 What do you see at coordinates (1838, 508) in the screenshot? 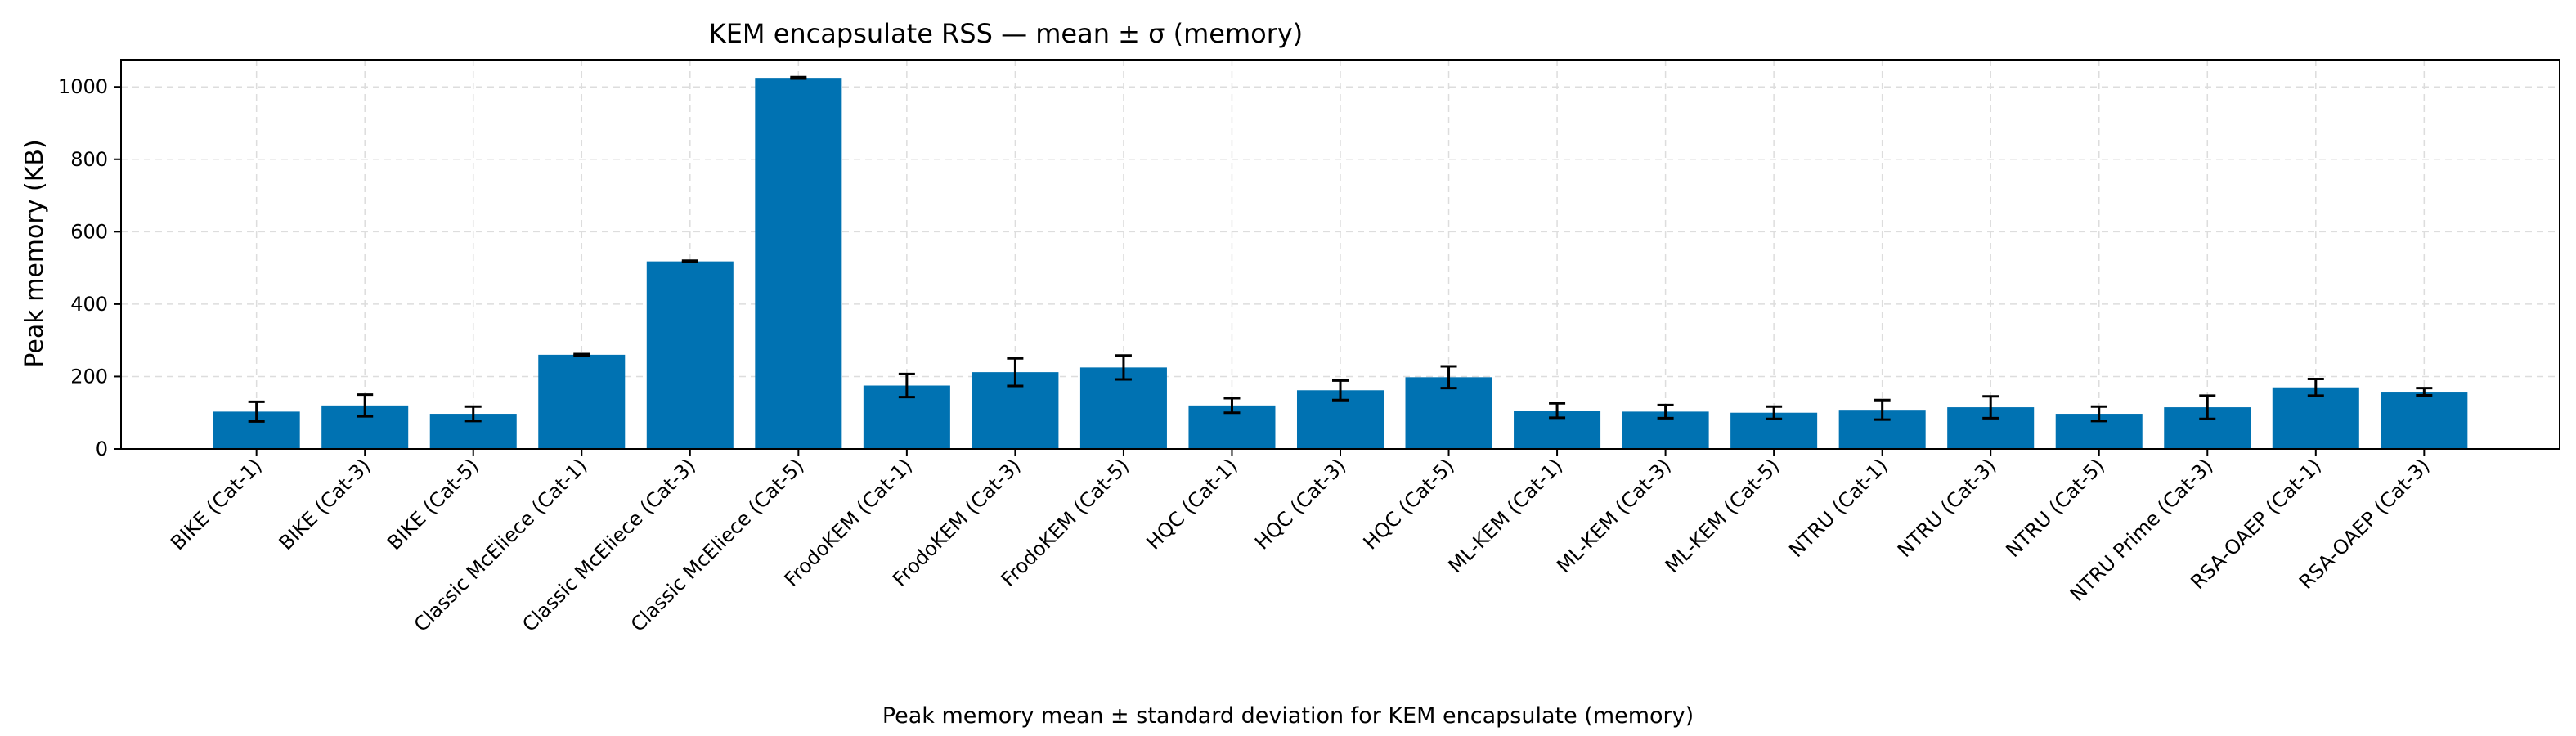
I see `x-tick-label: NTRU (Cat-1)` at bounding box center [1838, 508].